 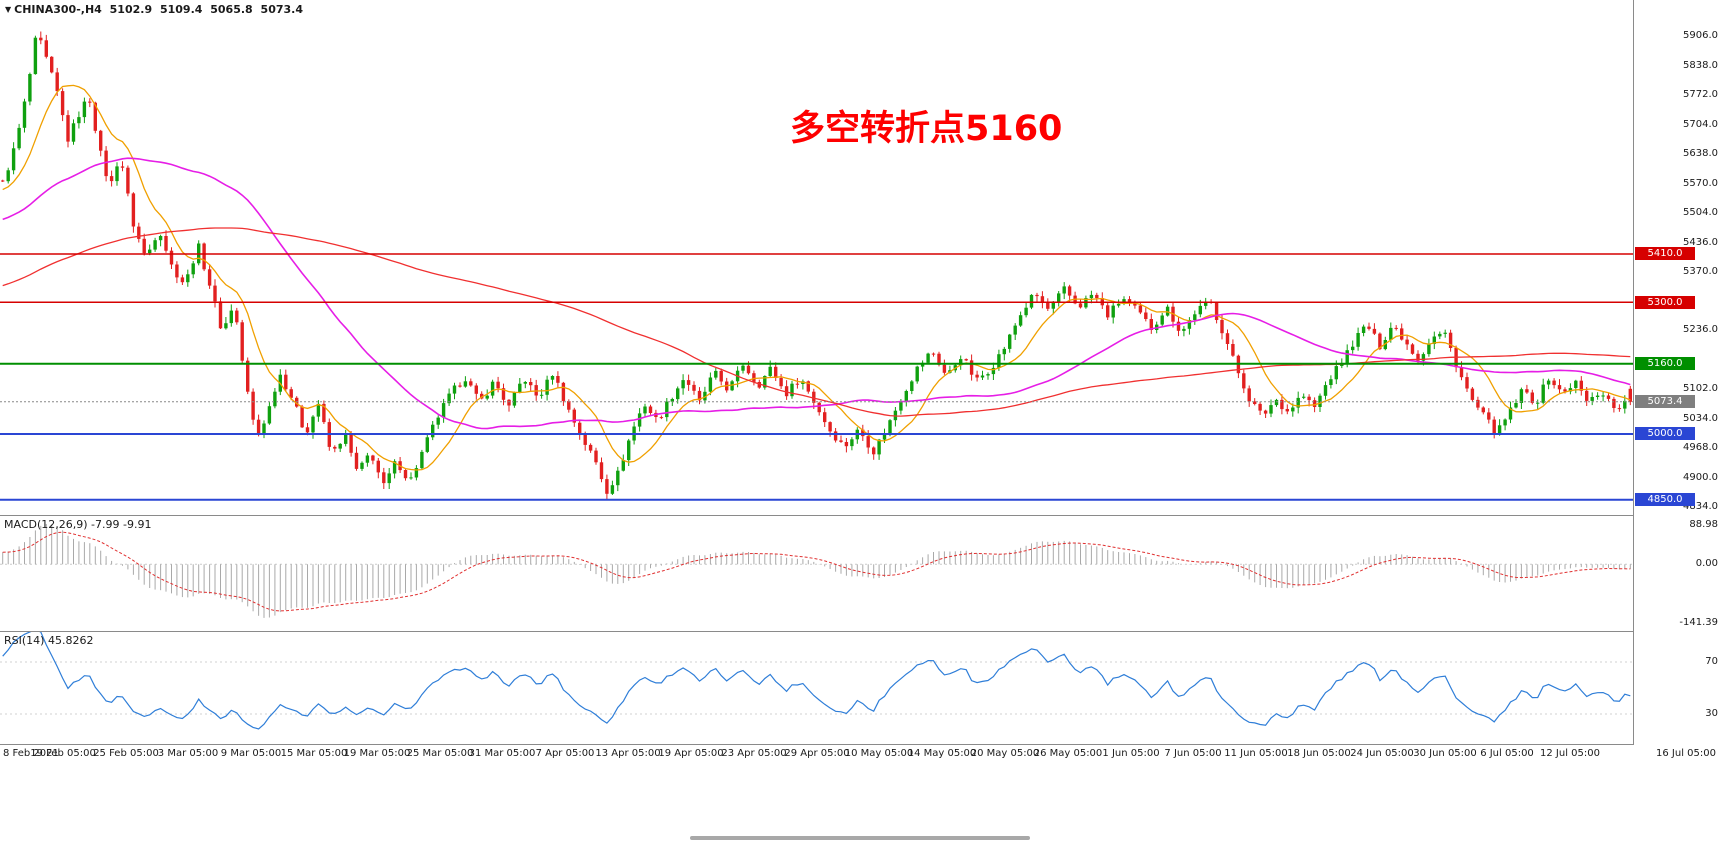 What do you see at coordinates (1665, 254) in the screenshot?
I see `price-badge: 5410.0` at bounding box center [1665, 254].